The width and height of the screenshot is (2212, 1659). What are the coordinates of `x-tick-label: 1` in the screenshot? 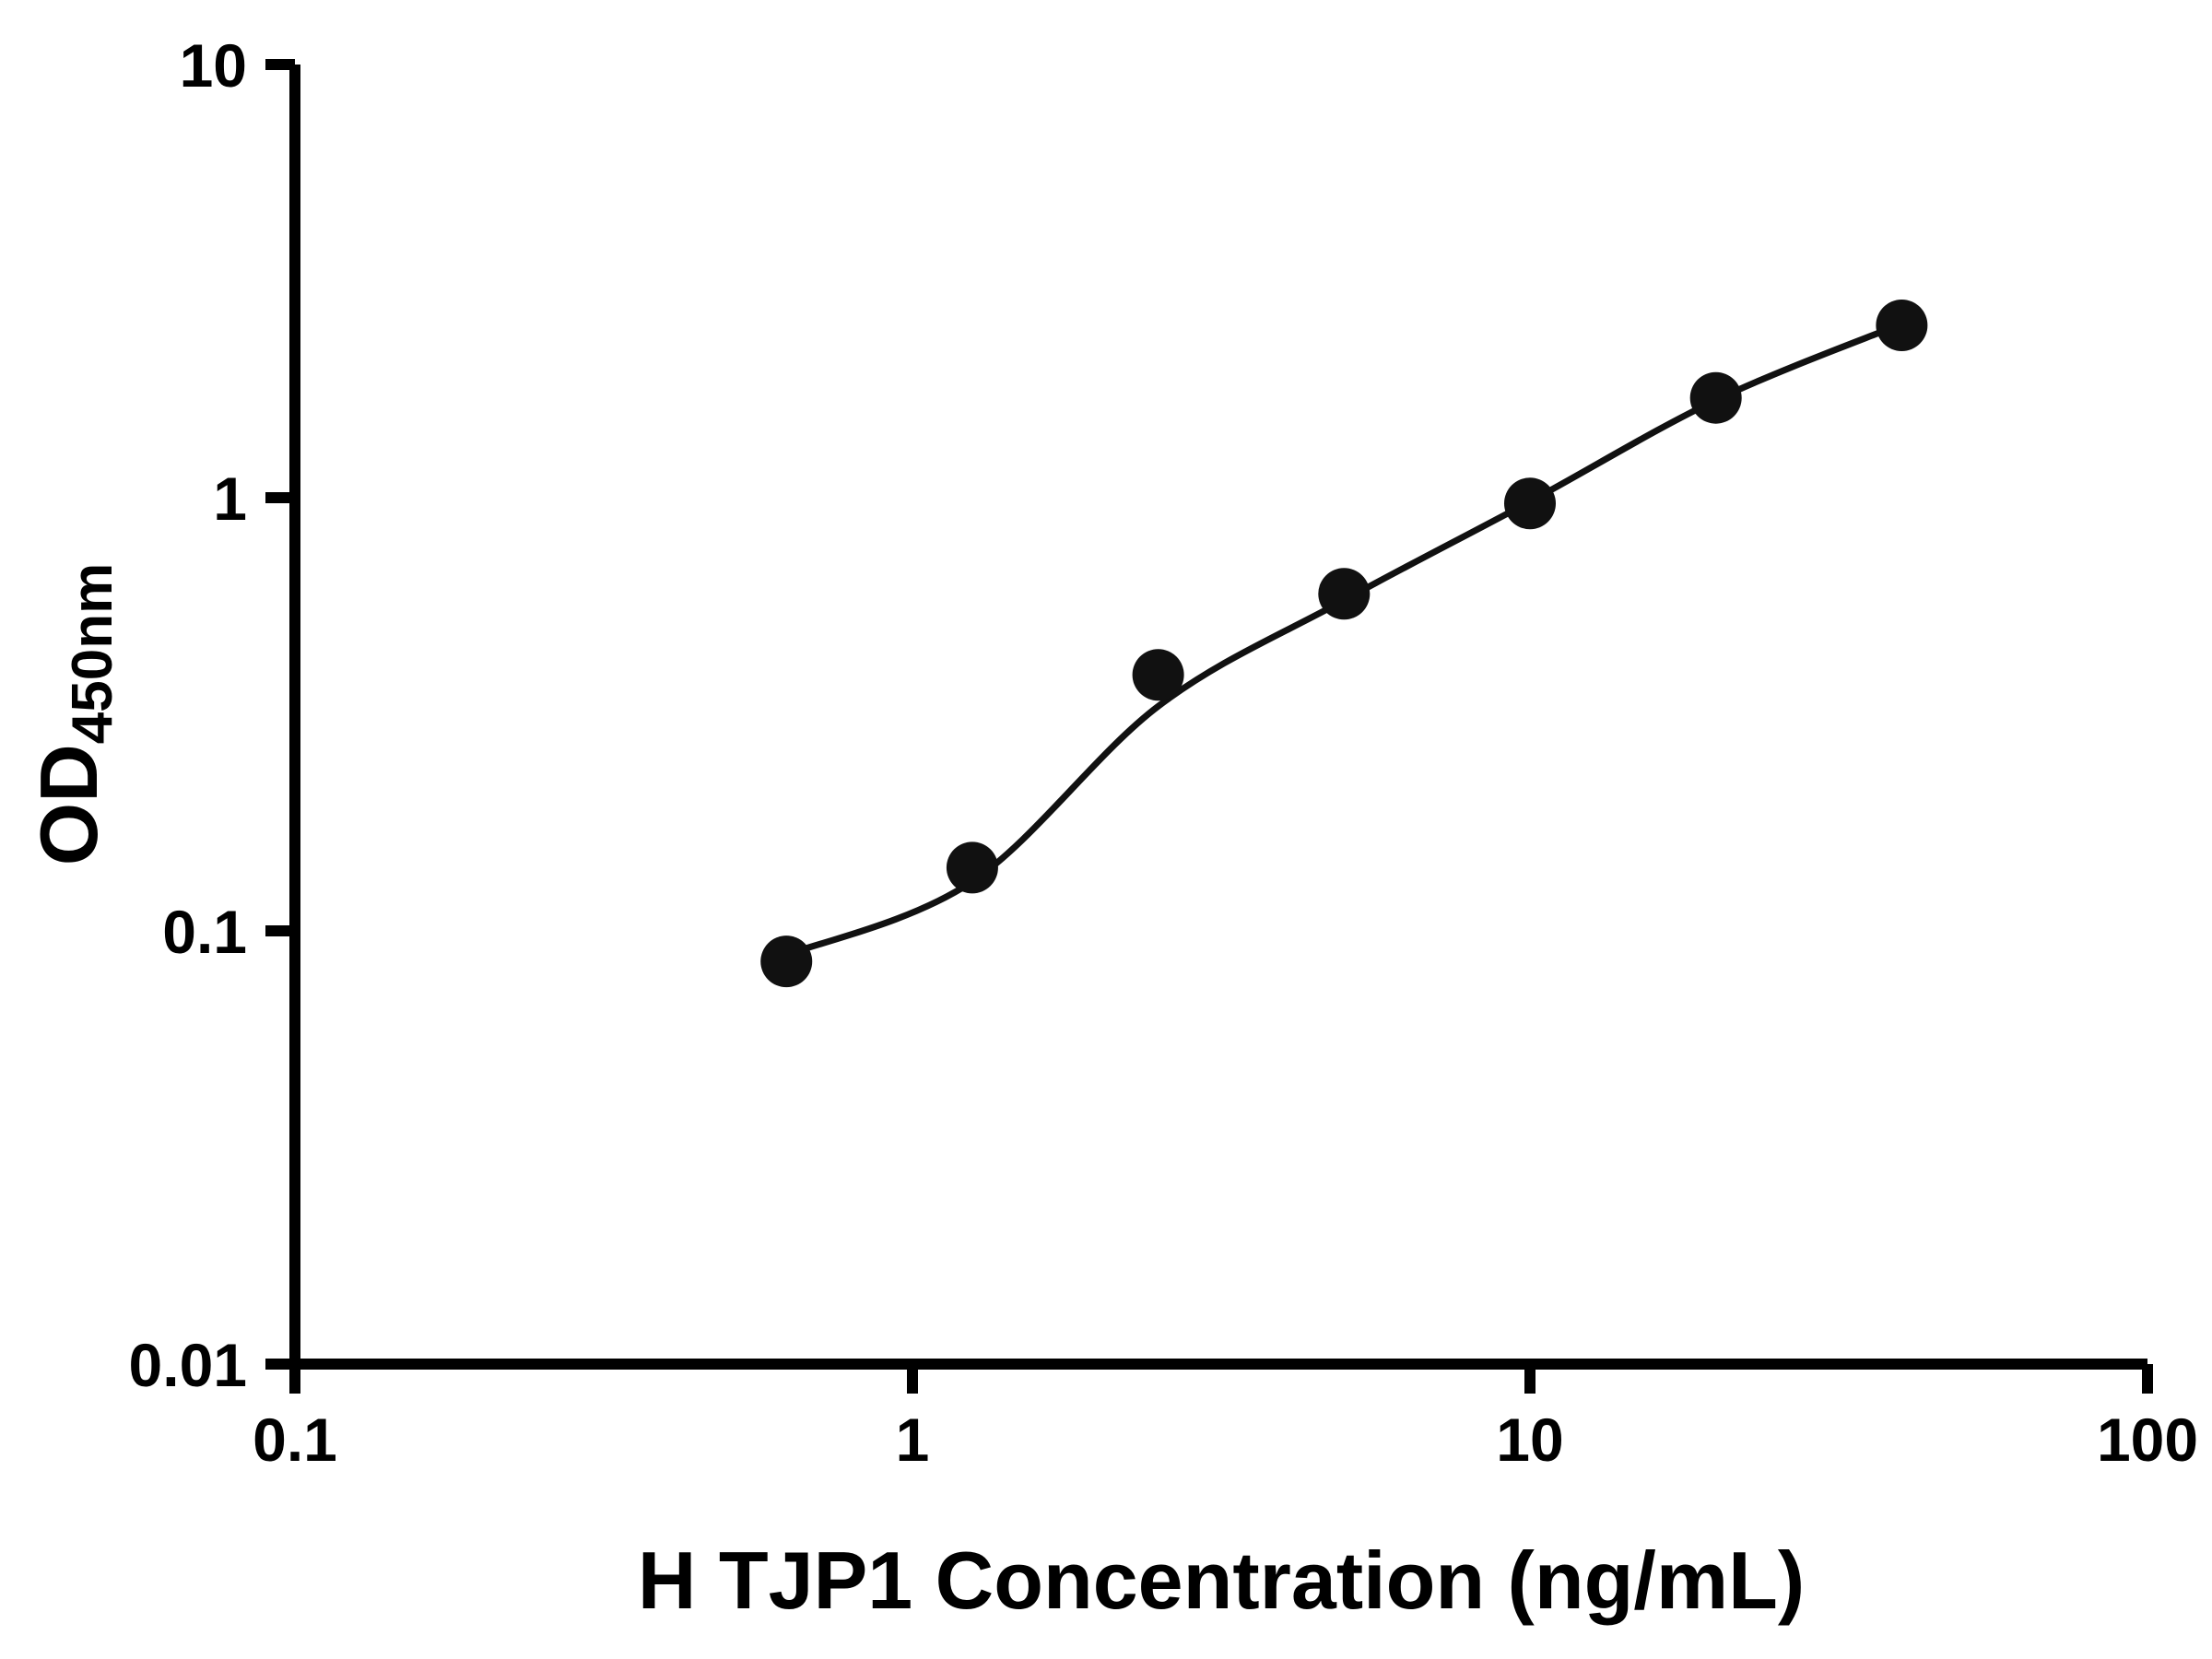 It's located at (913, 1440).